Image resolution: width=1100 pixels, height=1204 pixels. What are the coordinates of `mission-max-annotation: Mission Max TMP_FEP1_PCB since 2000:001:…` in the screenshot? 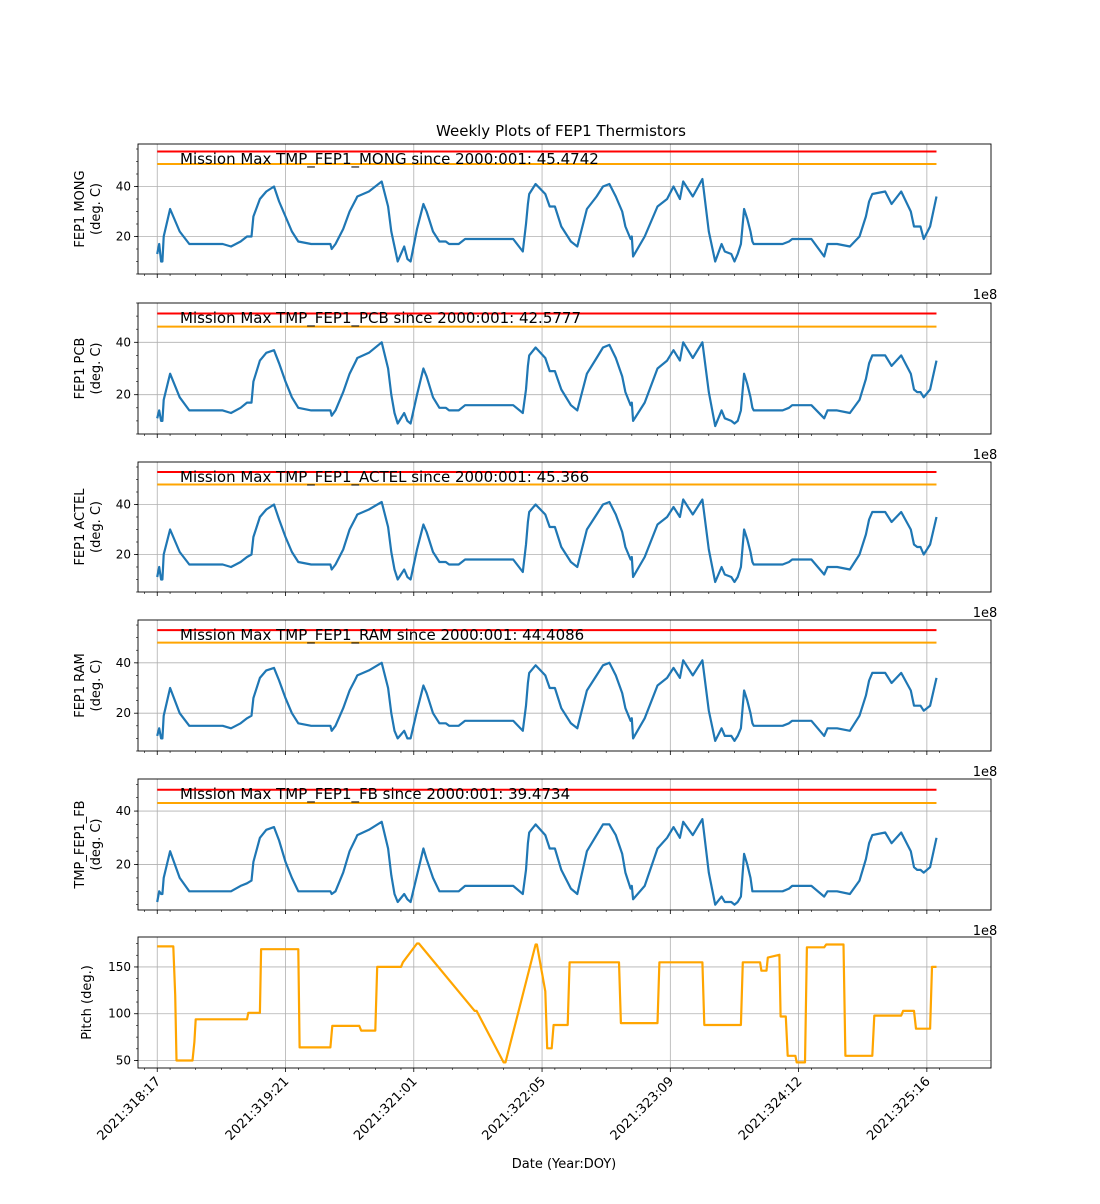 It's located at (380, 318).